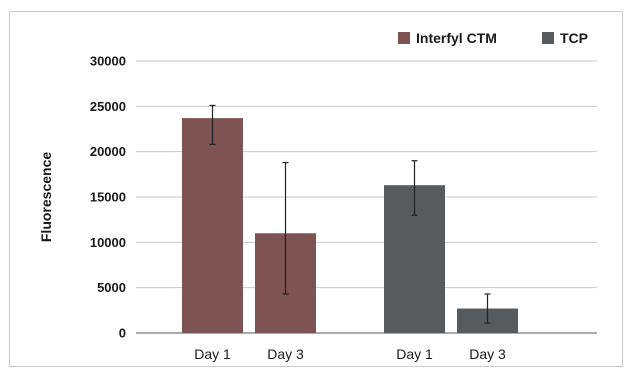  What do you see at coordinates (108, 106) in the screenshot?
I see `y-tick-label: 25000` at bounding box center [108, 106].